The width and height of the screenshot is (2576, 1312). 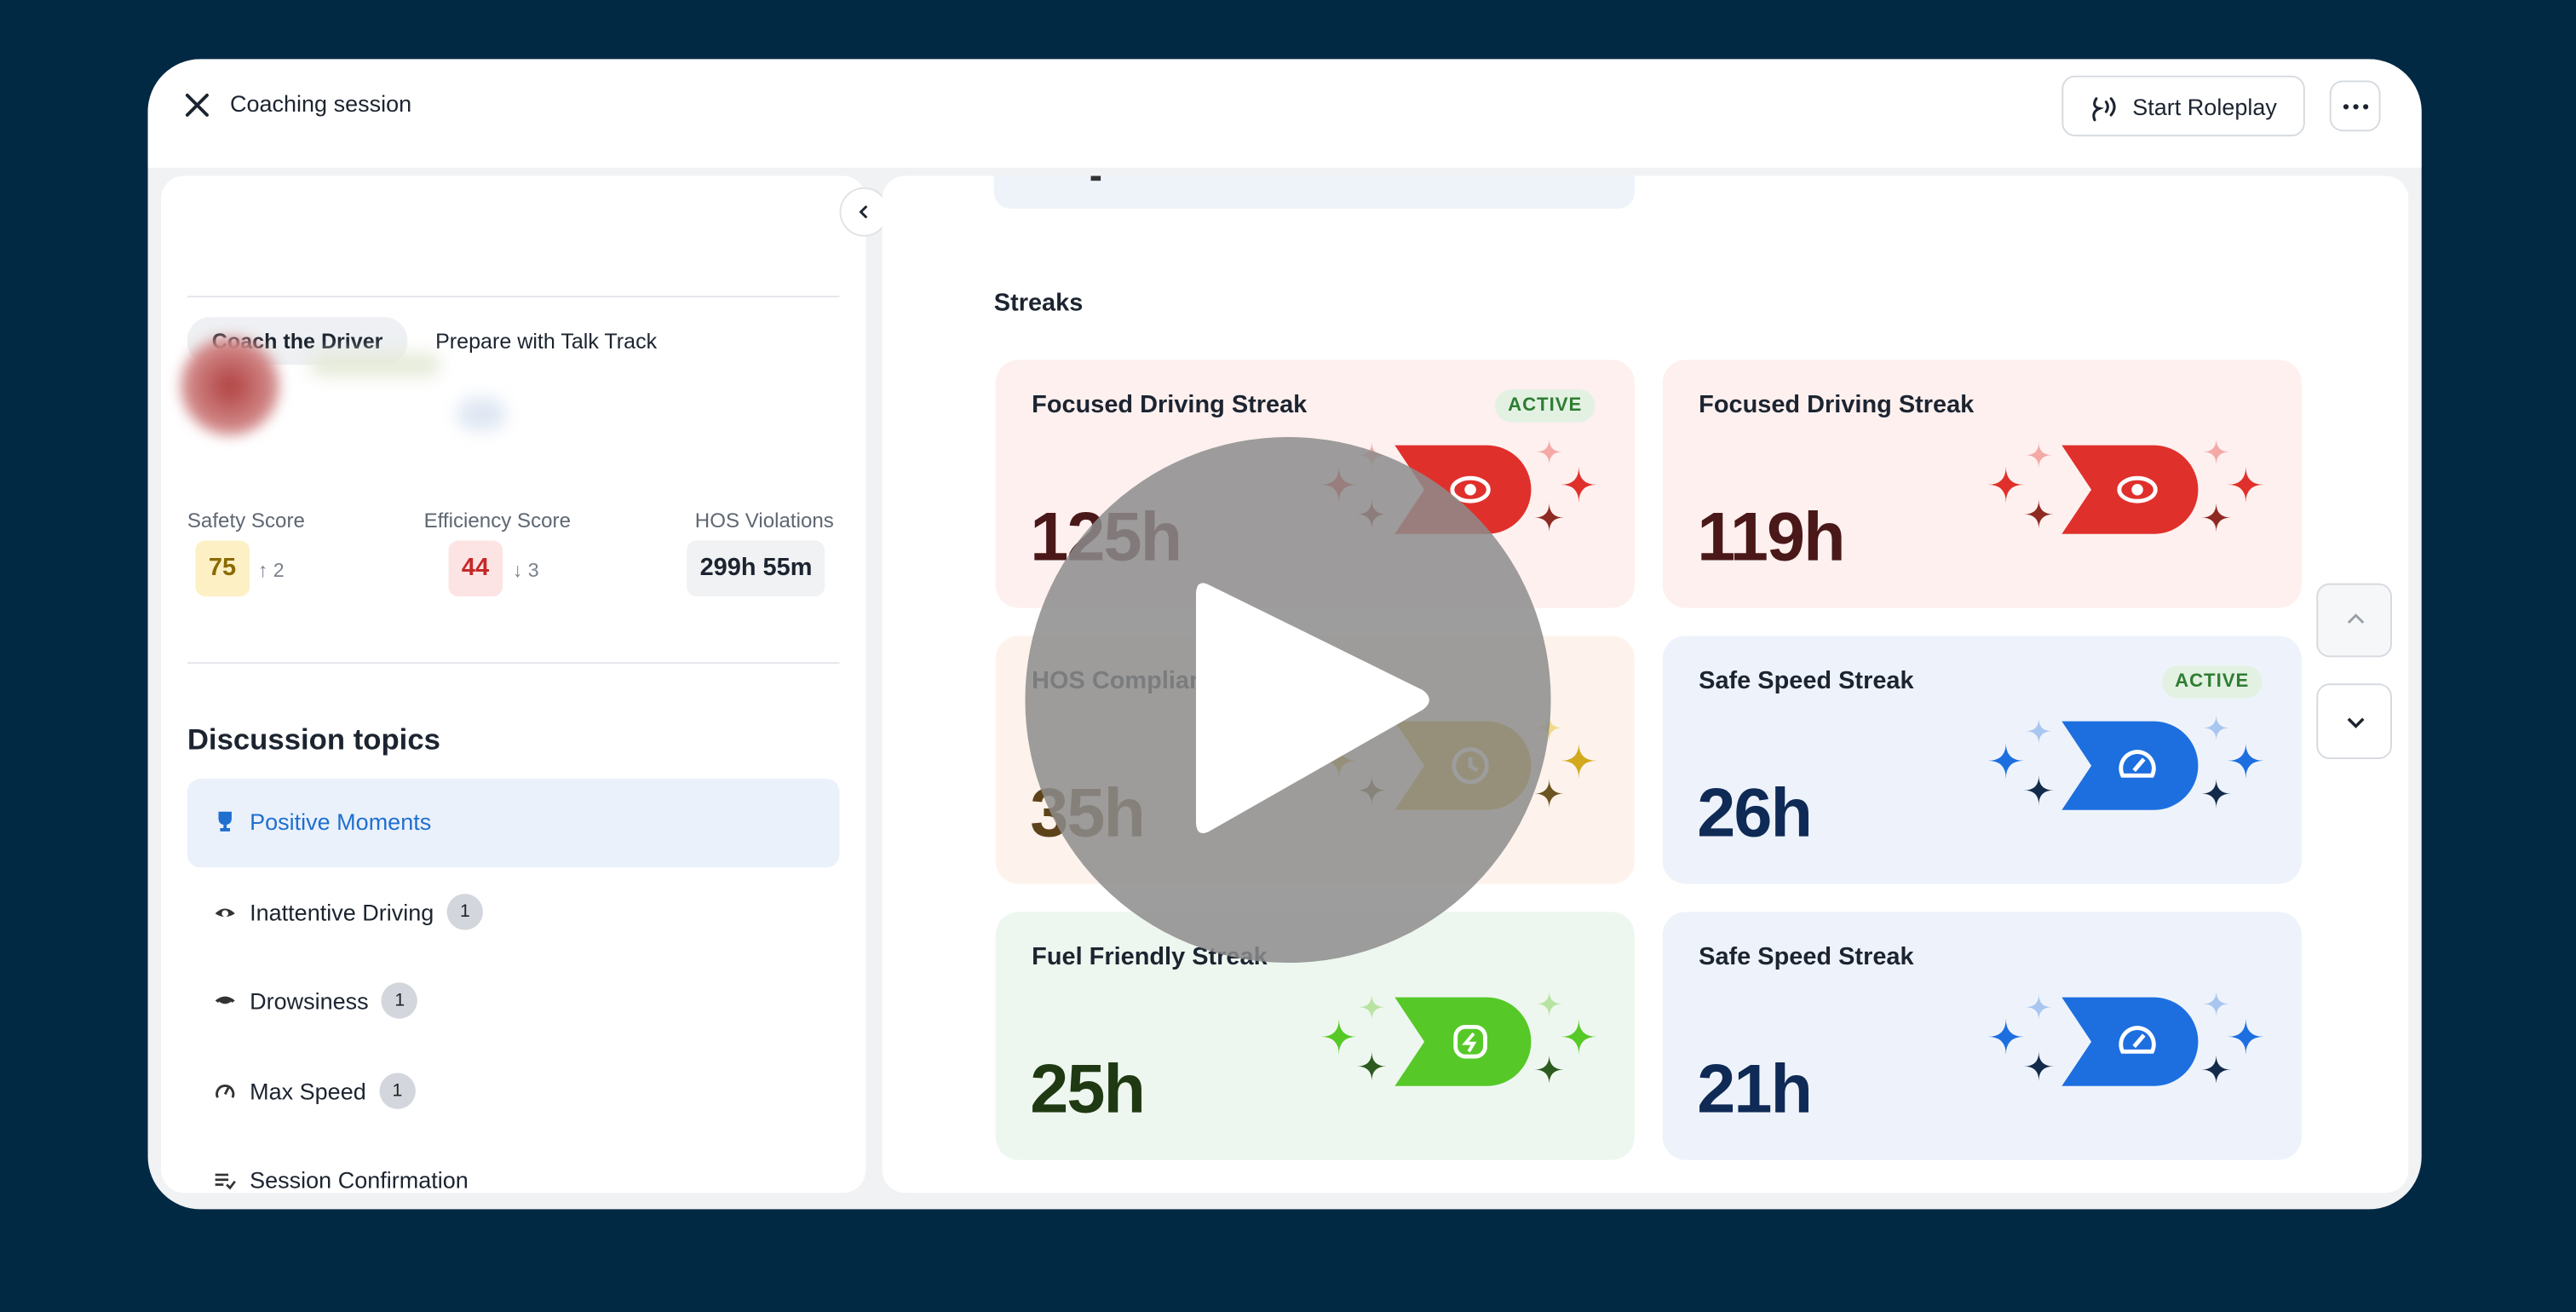 I want to click on more-button, so click(x=2355, y=106).